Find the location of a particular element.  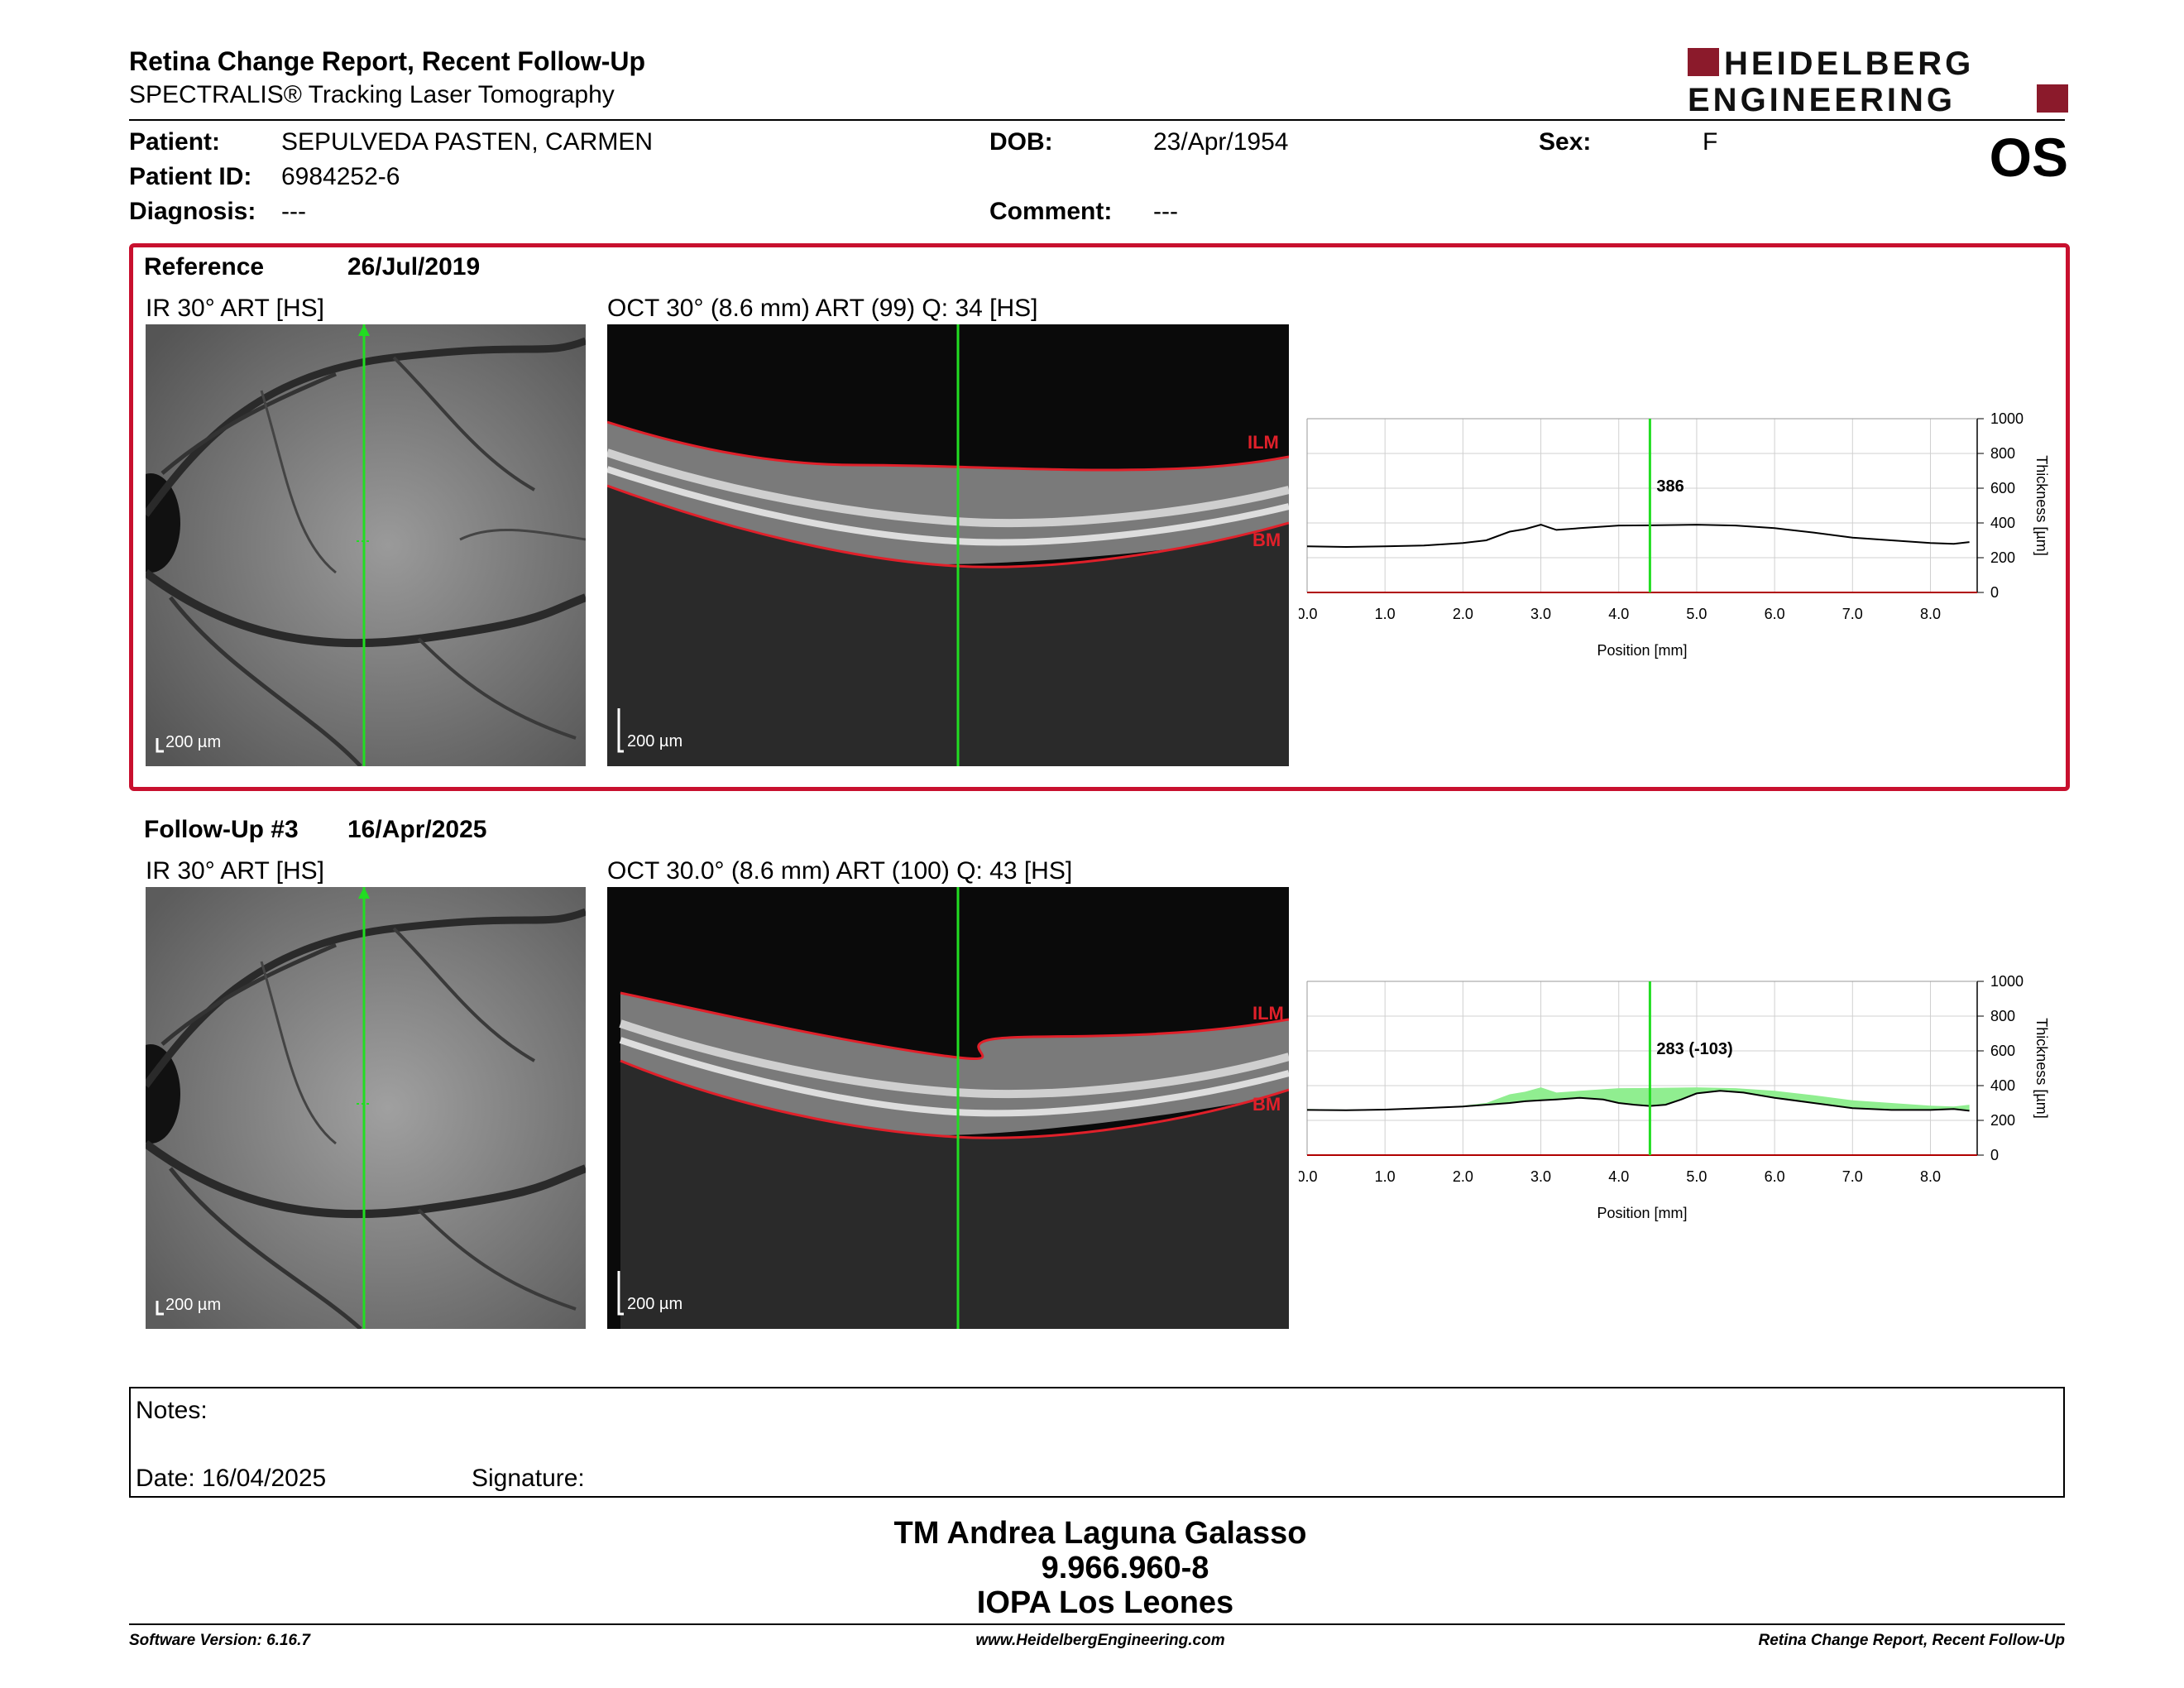

patient-id: 6984252-6 is located at coordinates (340, 176).